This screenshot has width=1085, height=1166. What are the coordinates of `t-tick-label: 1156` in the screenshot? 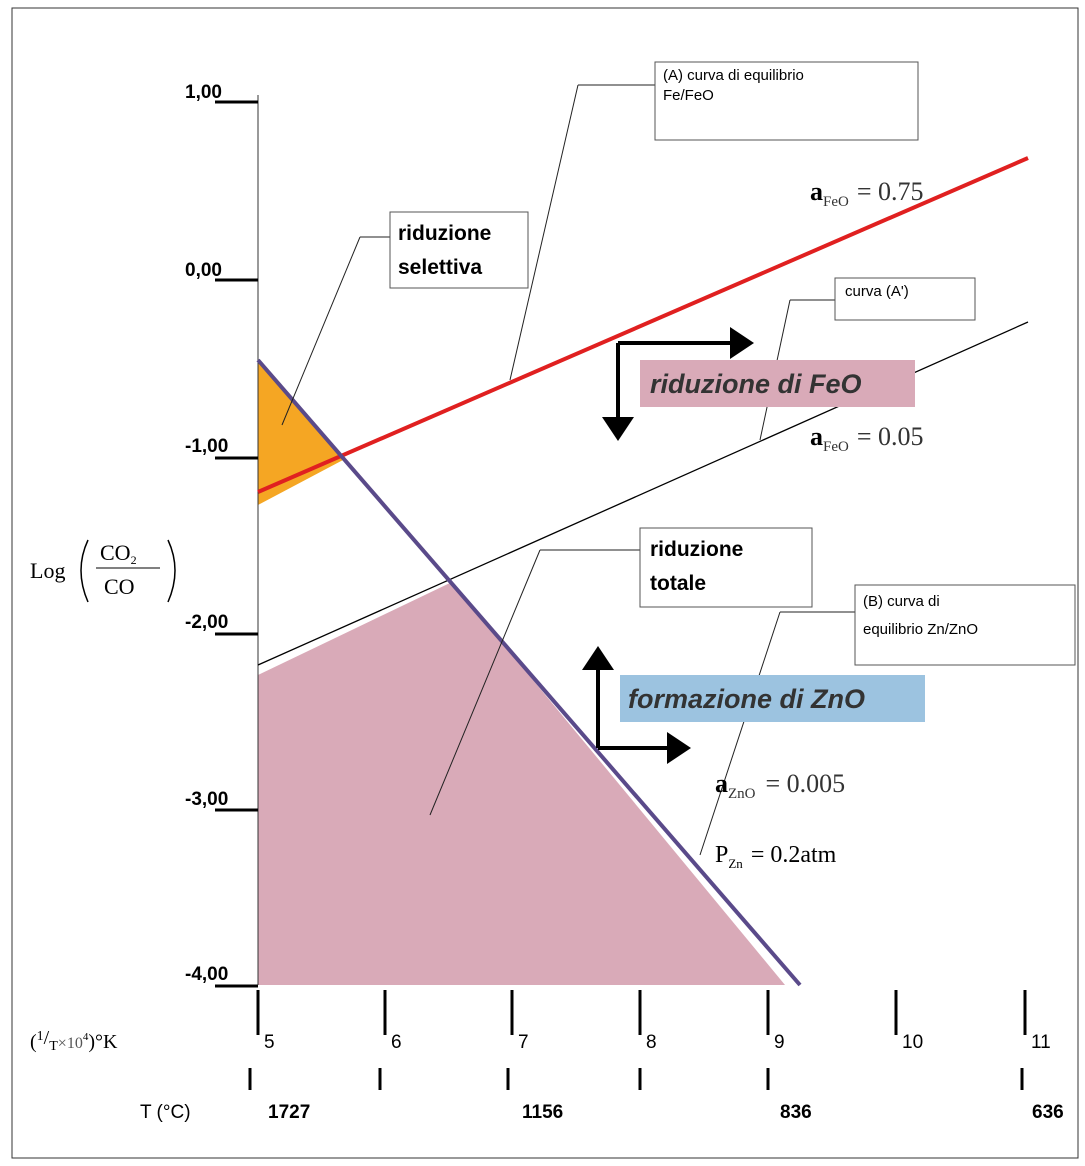 It's located at (542, 1112).